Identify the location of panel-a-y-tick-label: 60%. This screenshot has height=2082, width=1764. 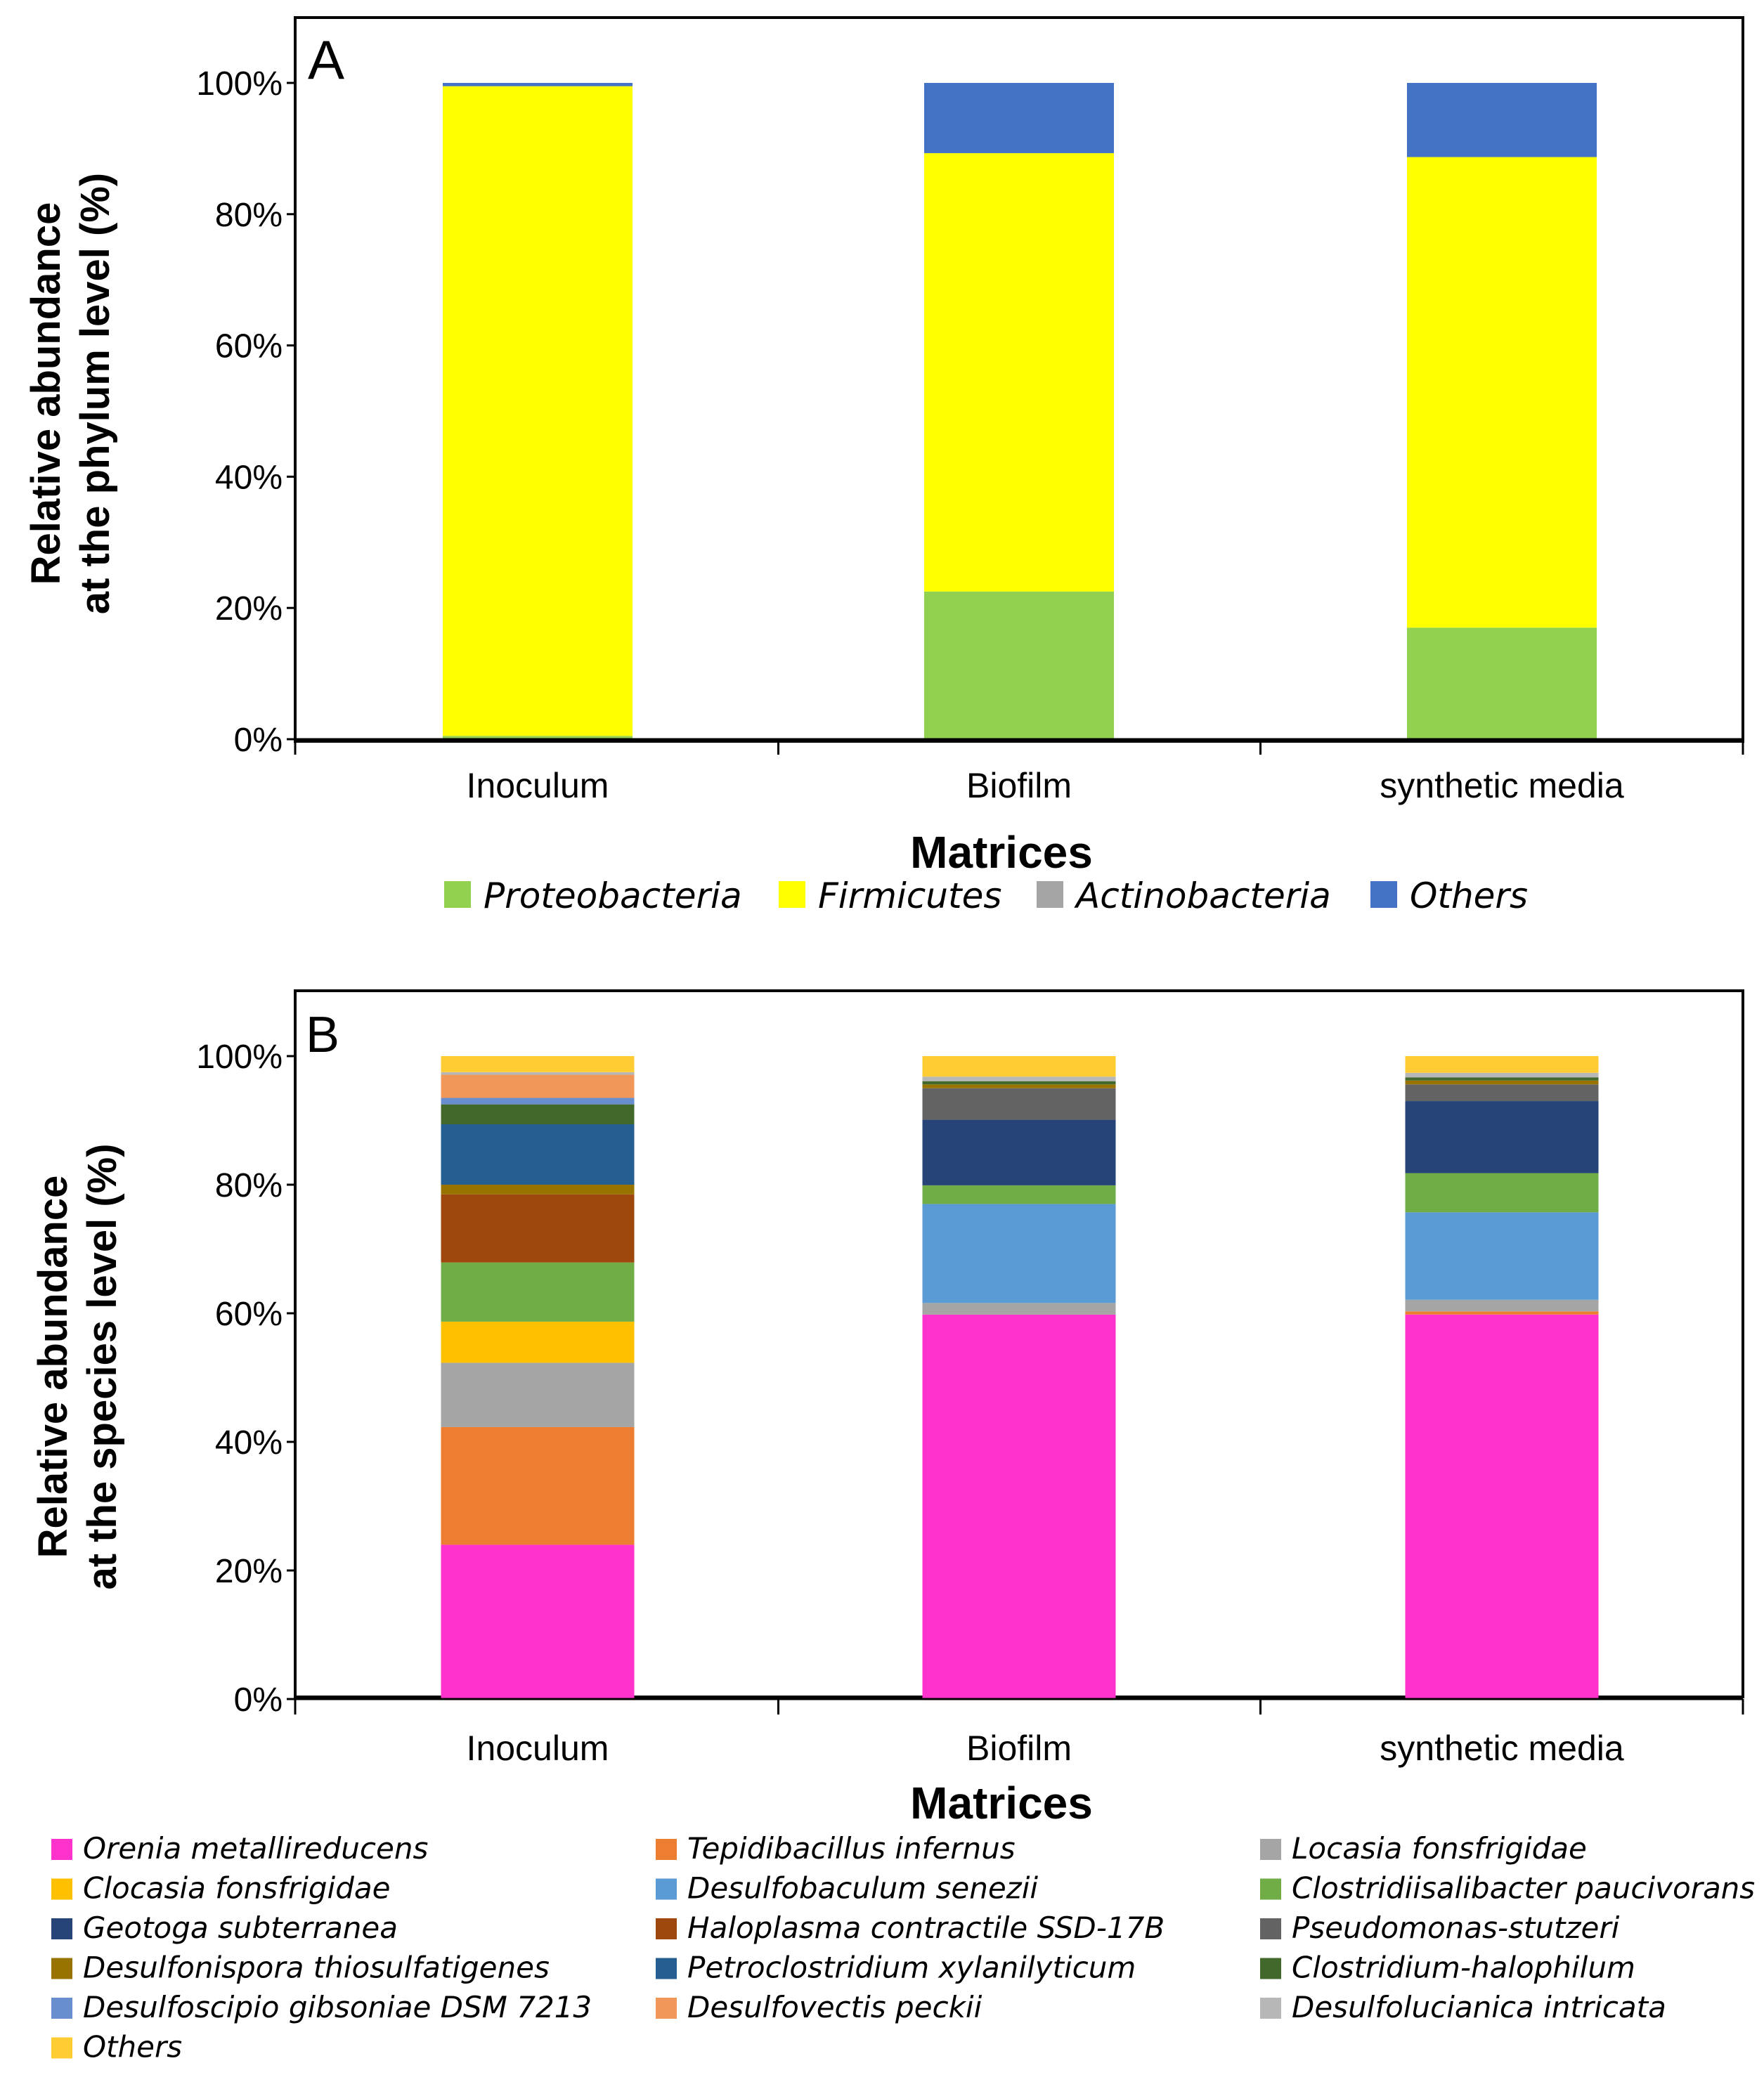
(249, 346).